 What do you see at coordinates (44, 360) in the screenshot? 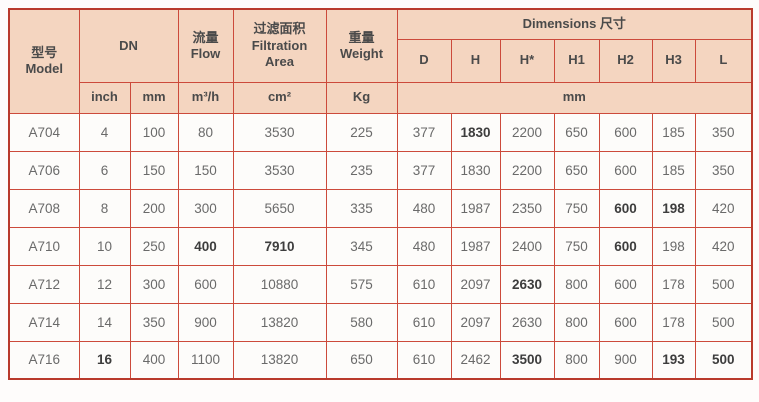
I see `model-cell: A716` at bounding box center [44, 360].